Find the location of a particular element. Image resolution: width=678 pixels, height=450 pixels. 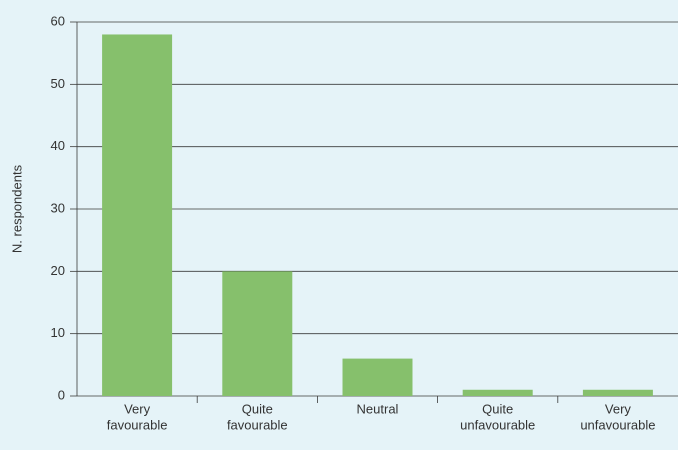

y-tick-label: 10 is located at coordinates (58, 332).